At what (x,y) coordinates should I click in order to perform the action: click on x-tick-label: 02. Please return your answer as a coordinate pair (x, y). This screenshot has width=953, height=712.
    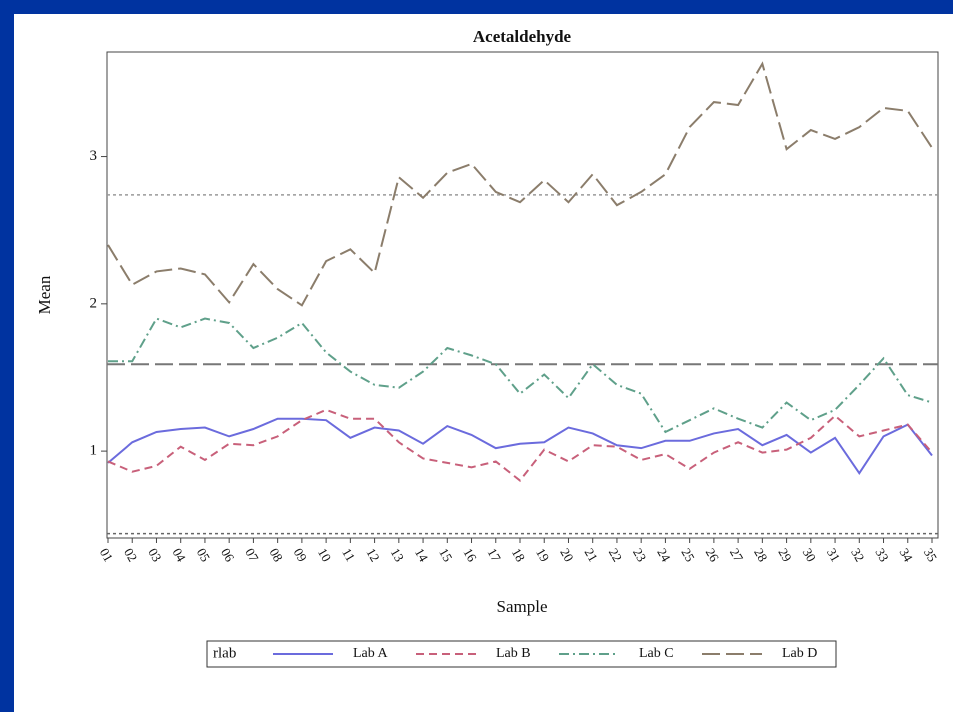
    Looking at the image, I should click on (130, 554).